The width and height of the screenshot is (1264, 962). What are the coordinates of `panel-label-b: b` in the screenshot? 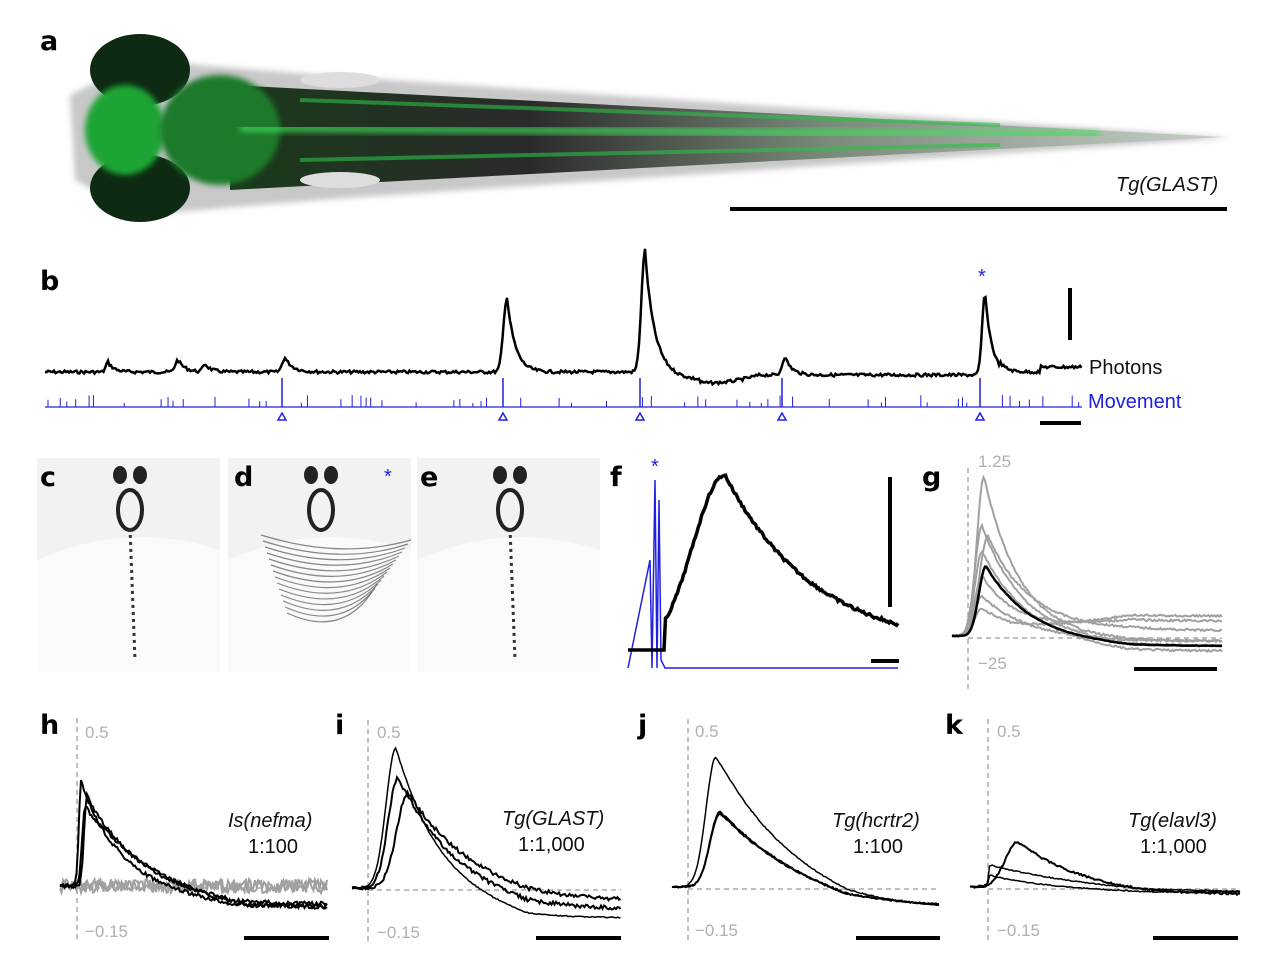 It's located at (50, 281).